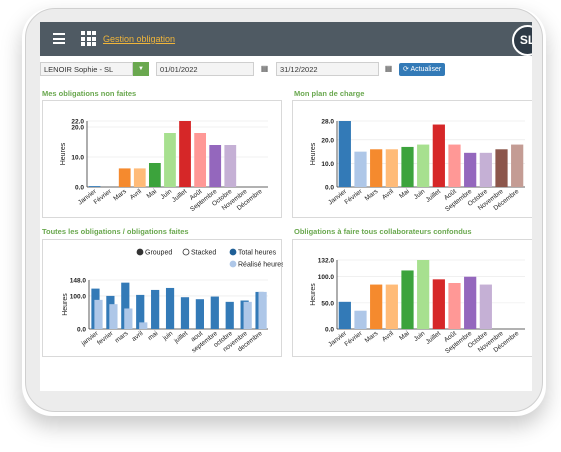 This screenshot has height=452, width=561. Describe the element at coordinates (86, 69) in the screenshot. I see `person-select: LENOIR Sophie - SL` at that location.